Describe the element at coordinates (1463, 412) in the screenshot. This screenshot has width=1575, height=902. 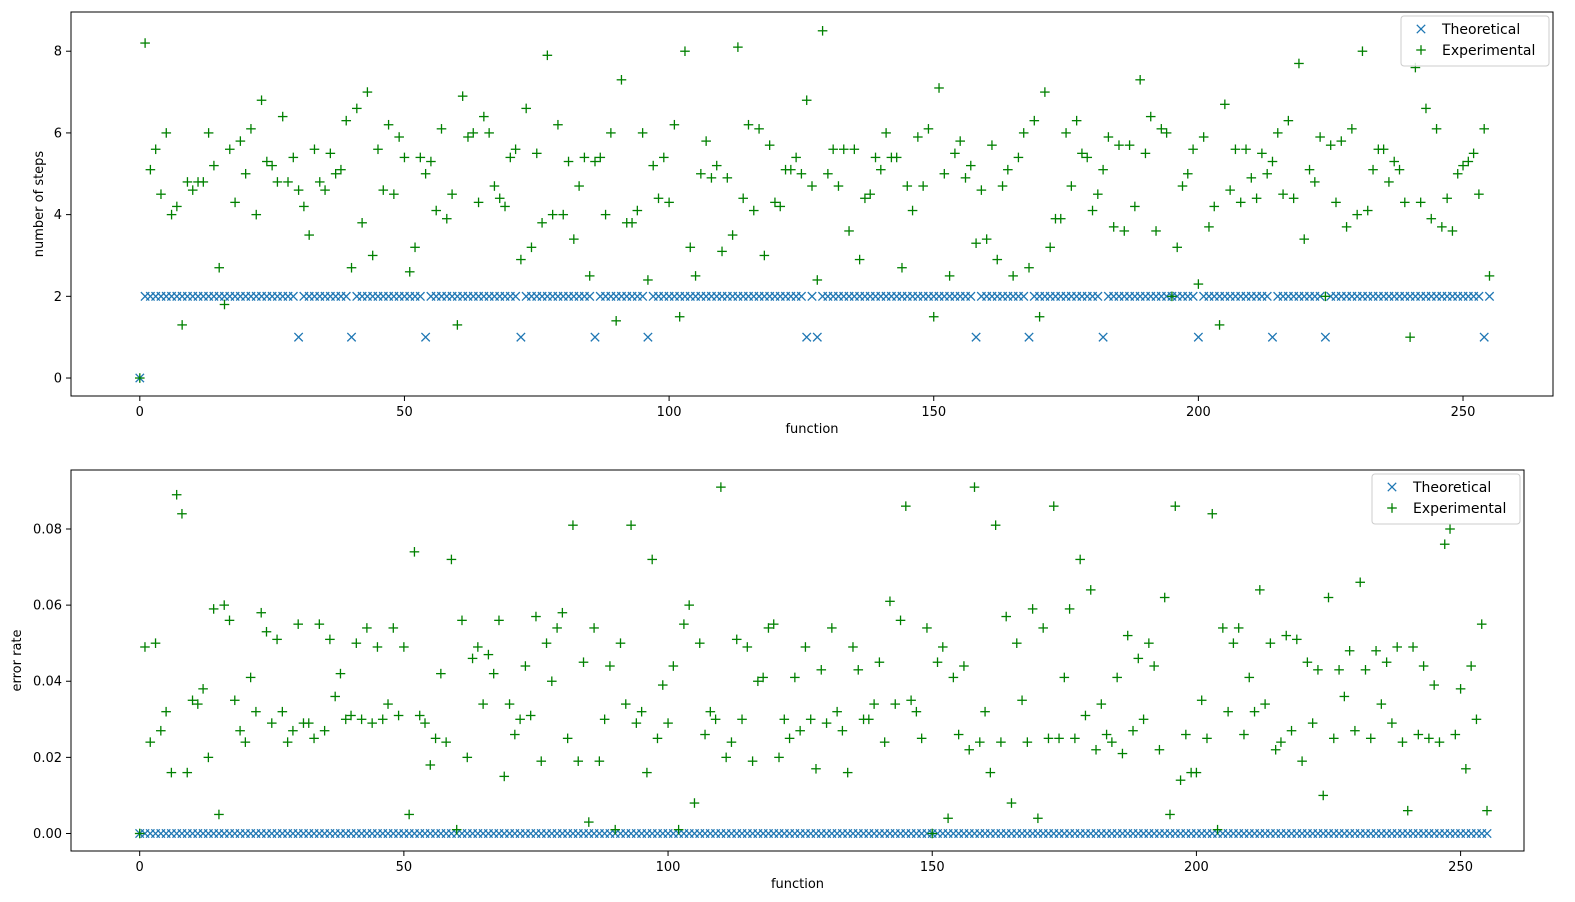
I see `x-tick-label: 250` at that location.